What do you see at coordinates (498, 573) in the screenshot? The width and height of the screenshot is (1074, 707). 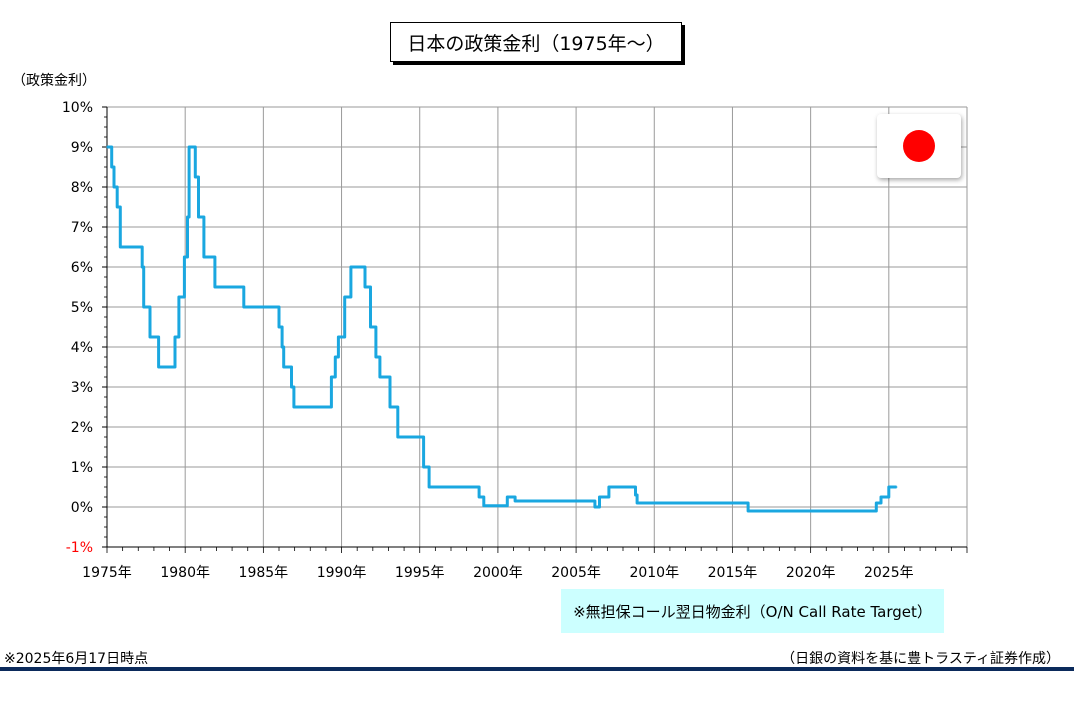 I see `x-tick-label: 2000年` at bounding box center [498, 573].